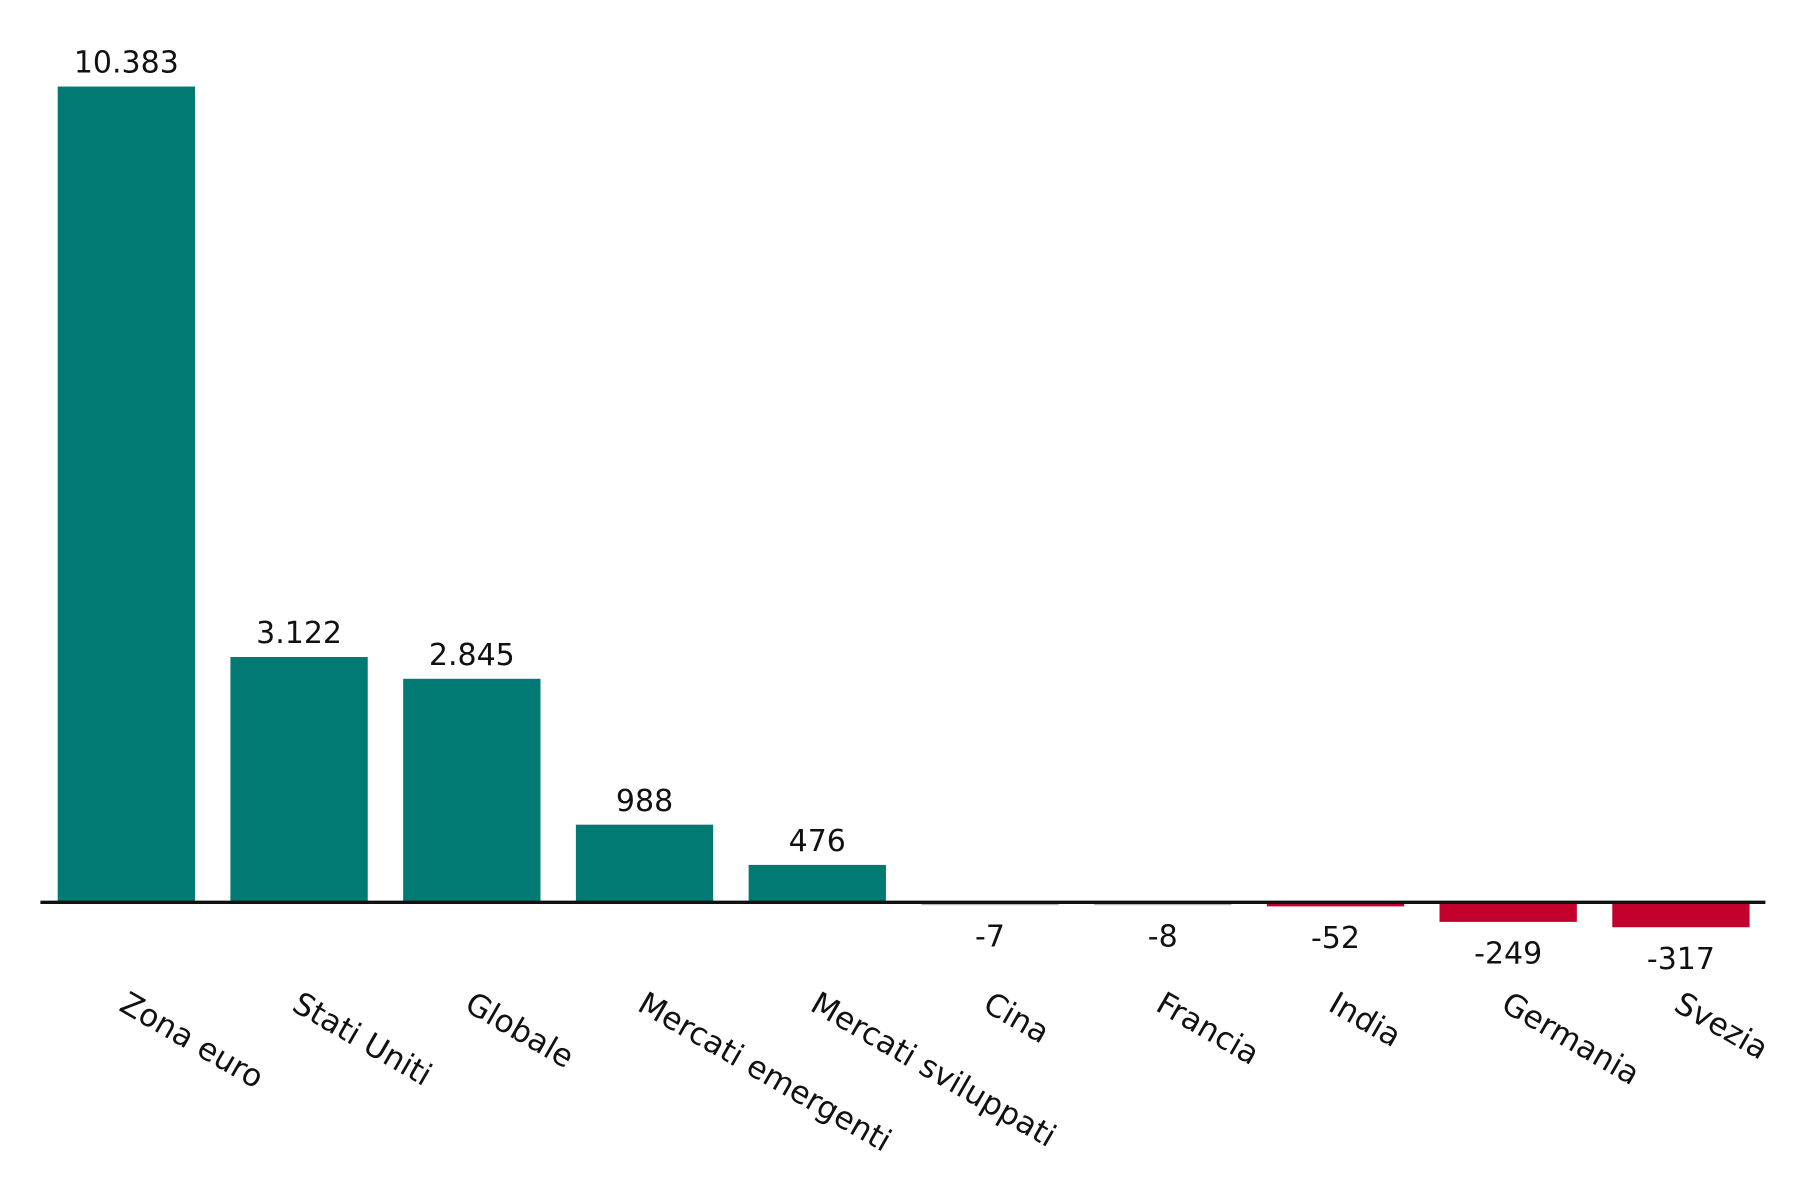 The width and height of the screenshot is (1800, 1200). What do you see at coordinates (644, 863) in the screenshot?
I see `bar-mercati-emergenti` at bounding box center [644, 863].